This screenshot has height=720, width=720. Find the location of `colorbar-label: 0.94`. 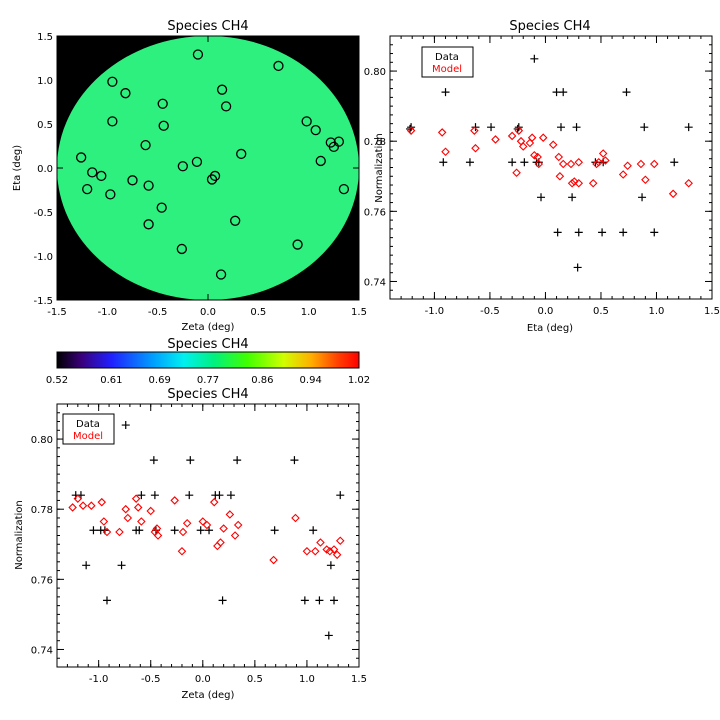

colorbar-label: 0.94 is located at coordinates (311, 380).